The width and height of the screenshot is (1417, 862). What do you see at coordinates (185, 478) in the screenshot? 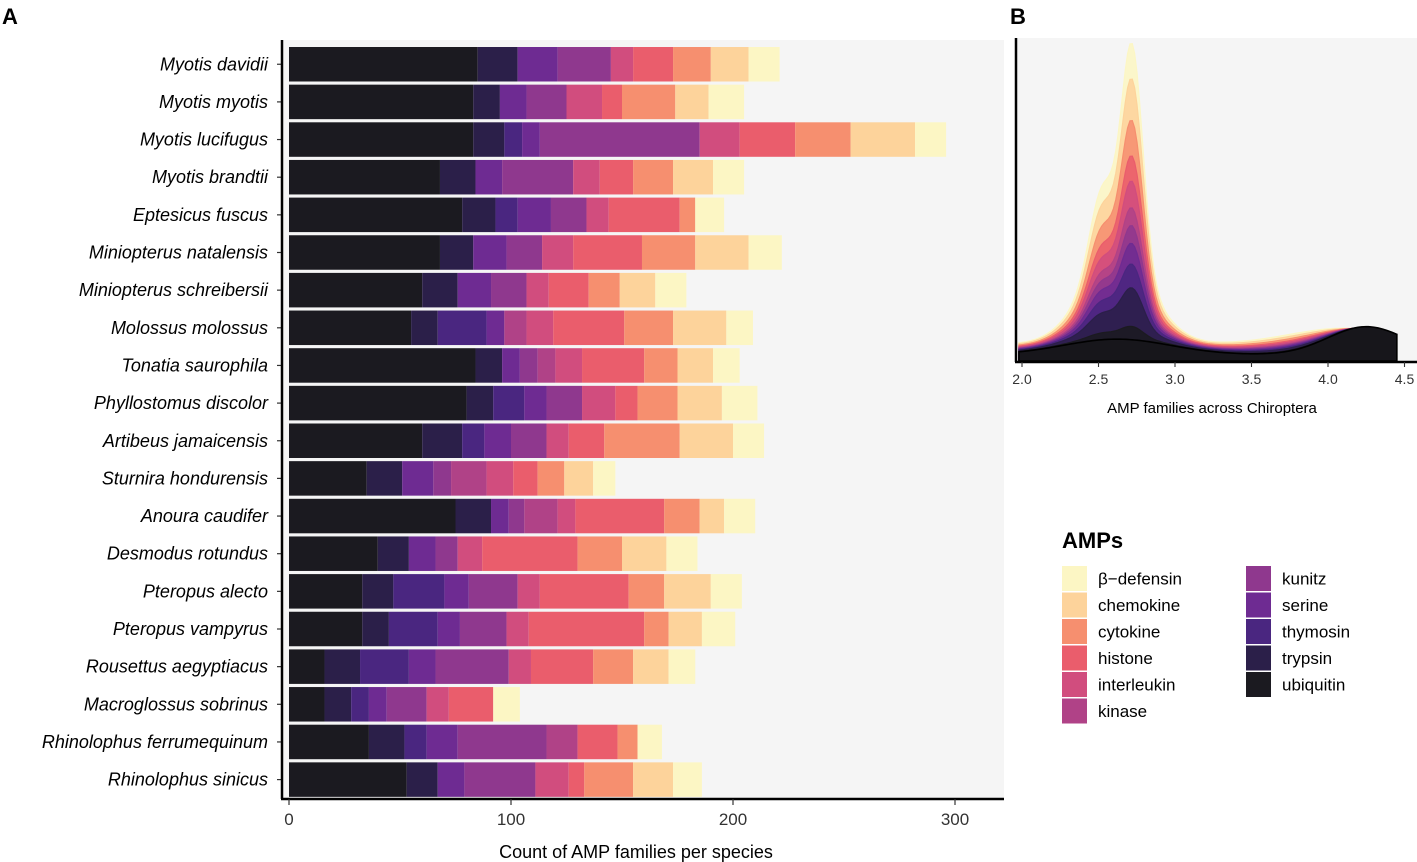
I see `species-label: Sturnira hondurensis` at bounding box center [185, 478].